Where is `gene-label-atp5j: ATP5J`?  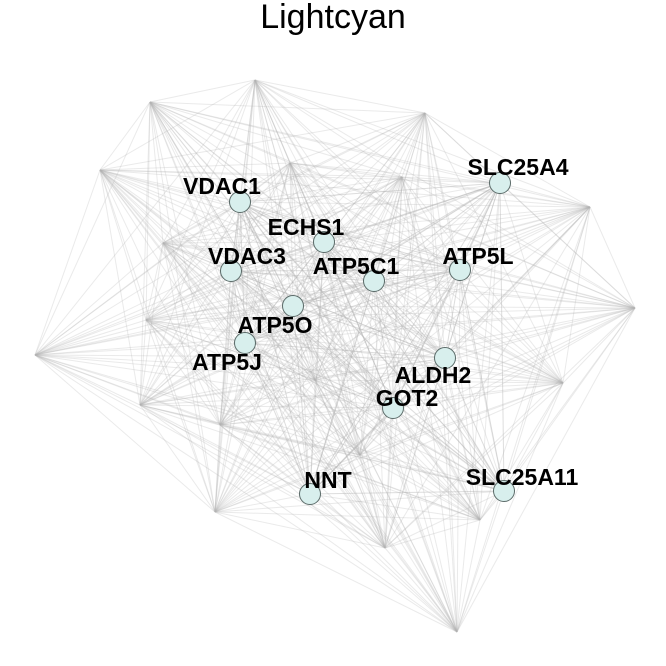
gene-label-atp5j: ATP5J is located at coordinates (227, 362).